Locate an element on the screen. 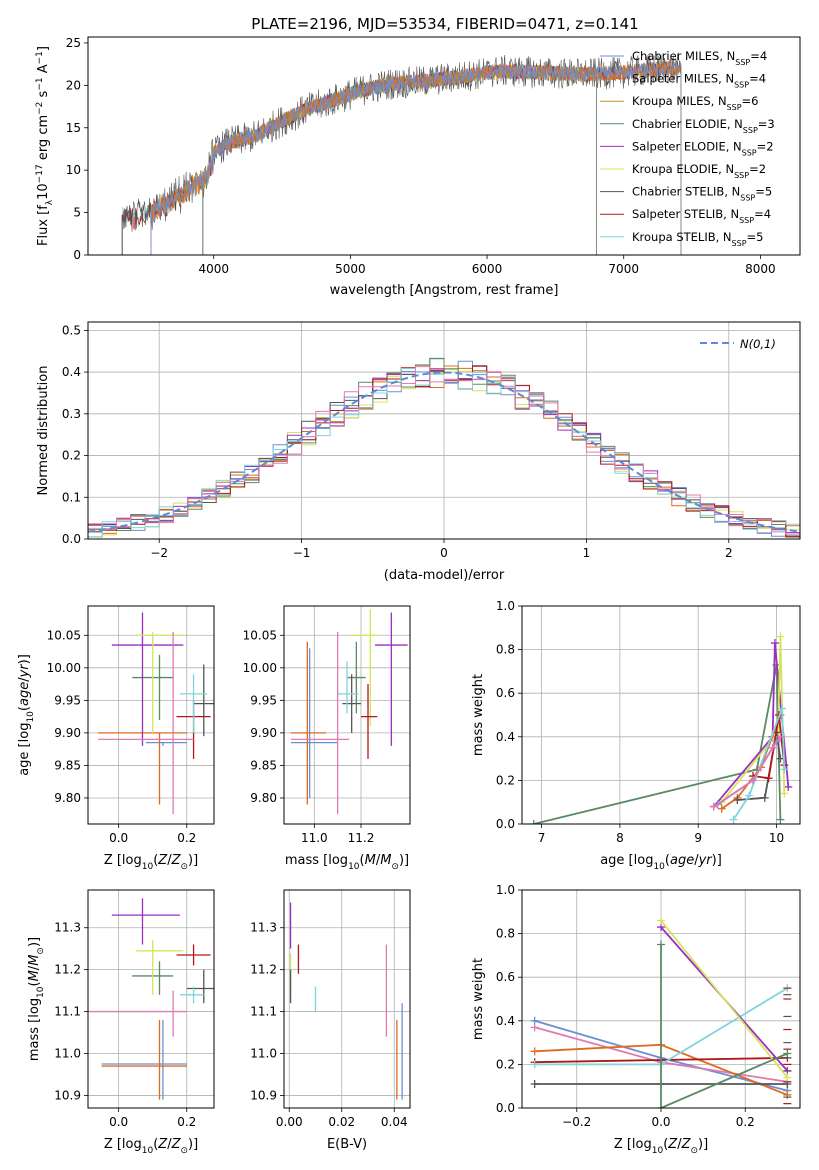 The height and width of the screenshot is (1170, 819). legend-entry: Chabrier ELODIE, NSSP=3 is located at coordinates (703, 126).